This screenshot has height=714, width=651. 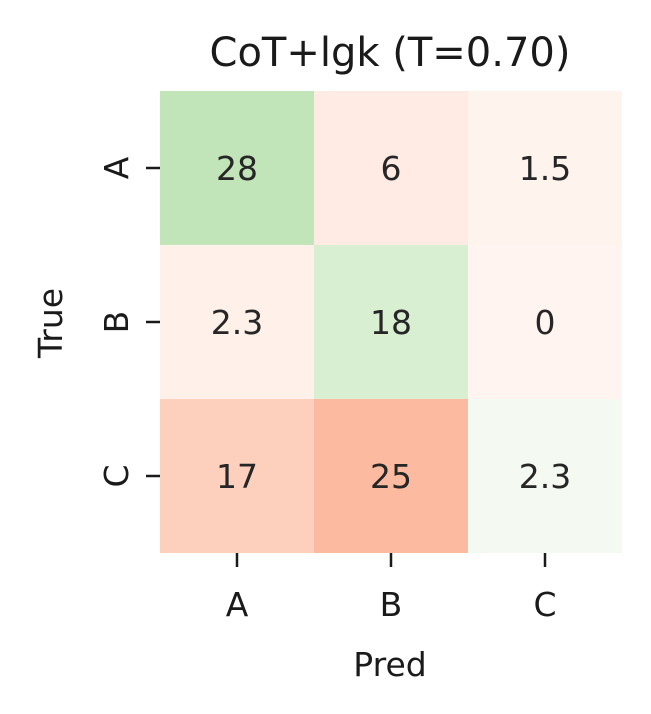 I want to click on heatmap-cell-a-a, so click(x=237, y=168).